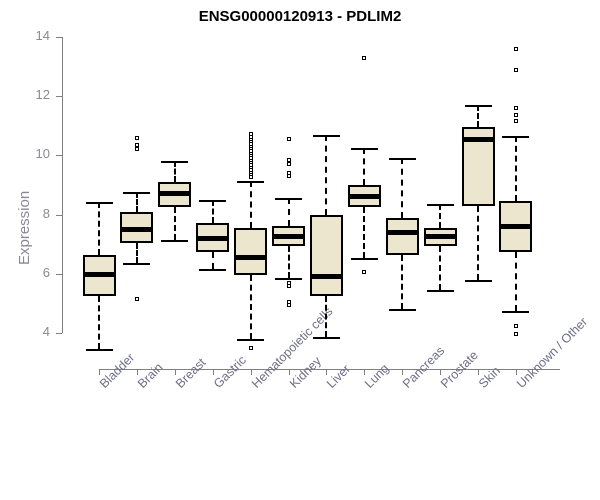  What do you see at coordinates (42, 154) in the screenshot?
I see `y-tick-label: 10` at bounding box center [42, 154].